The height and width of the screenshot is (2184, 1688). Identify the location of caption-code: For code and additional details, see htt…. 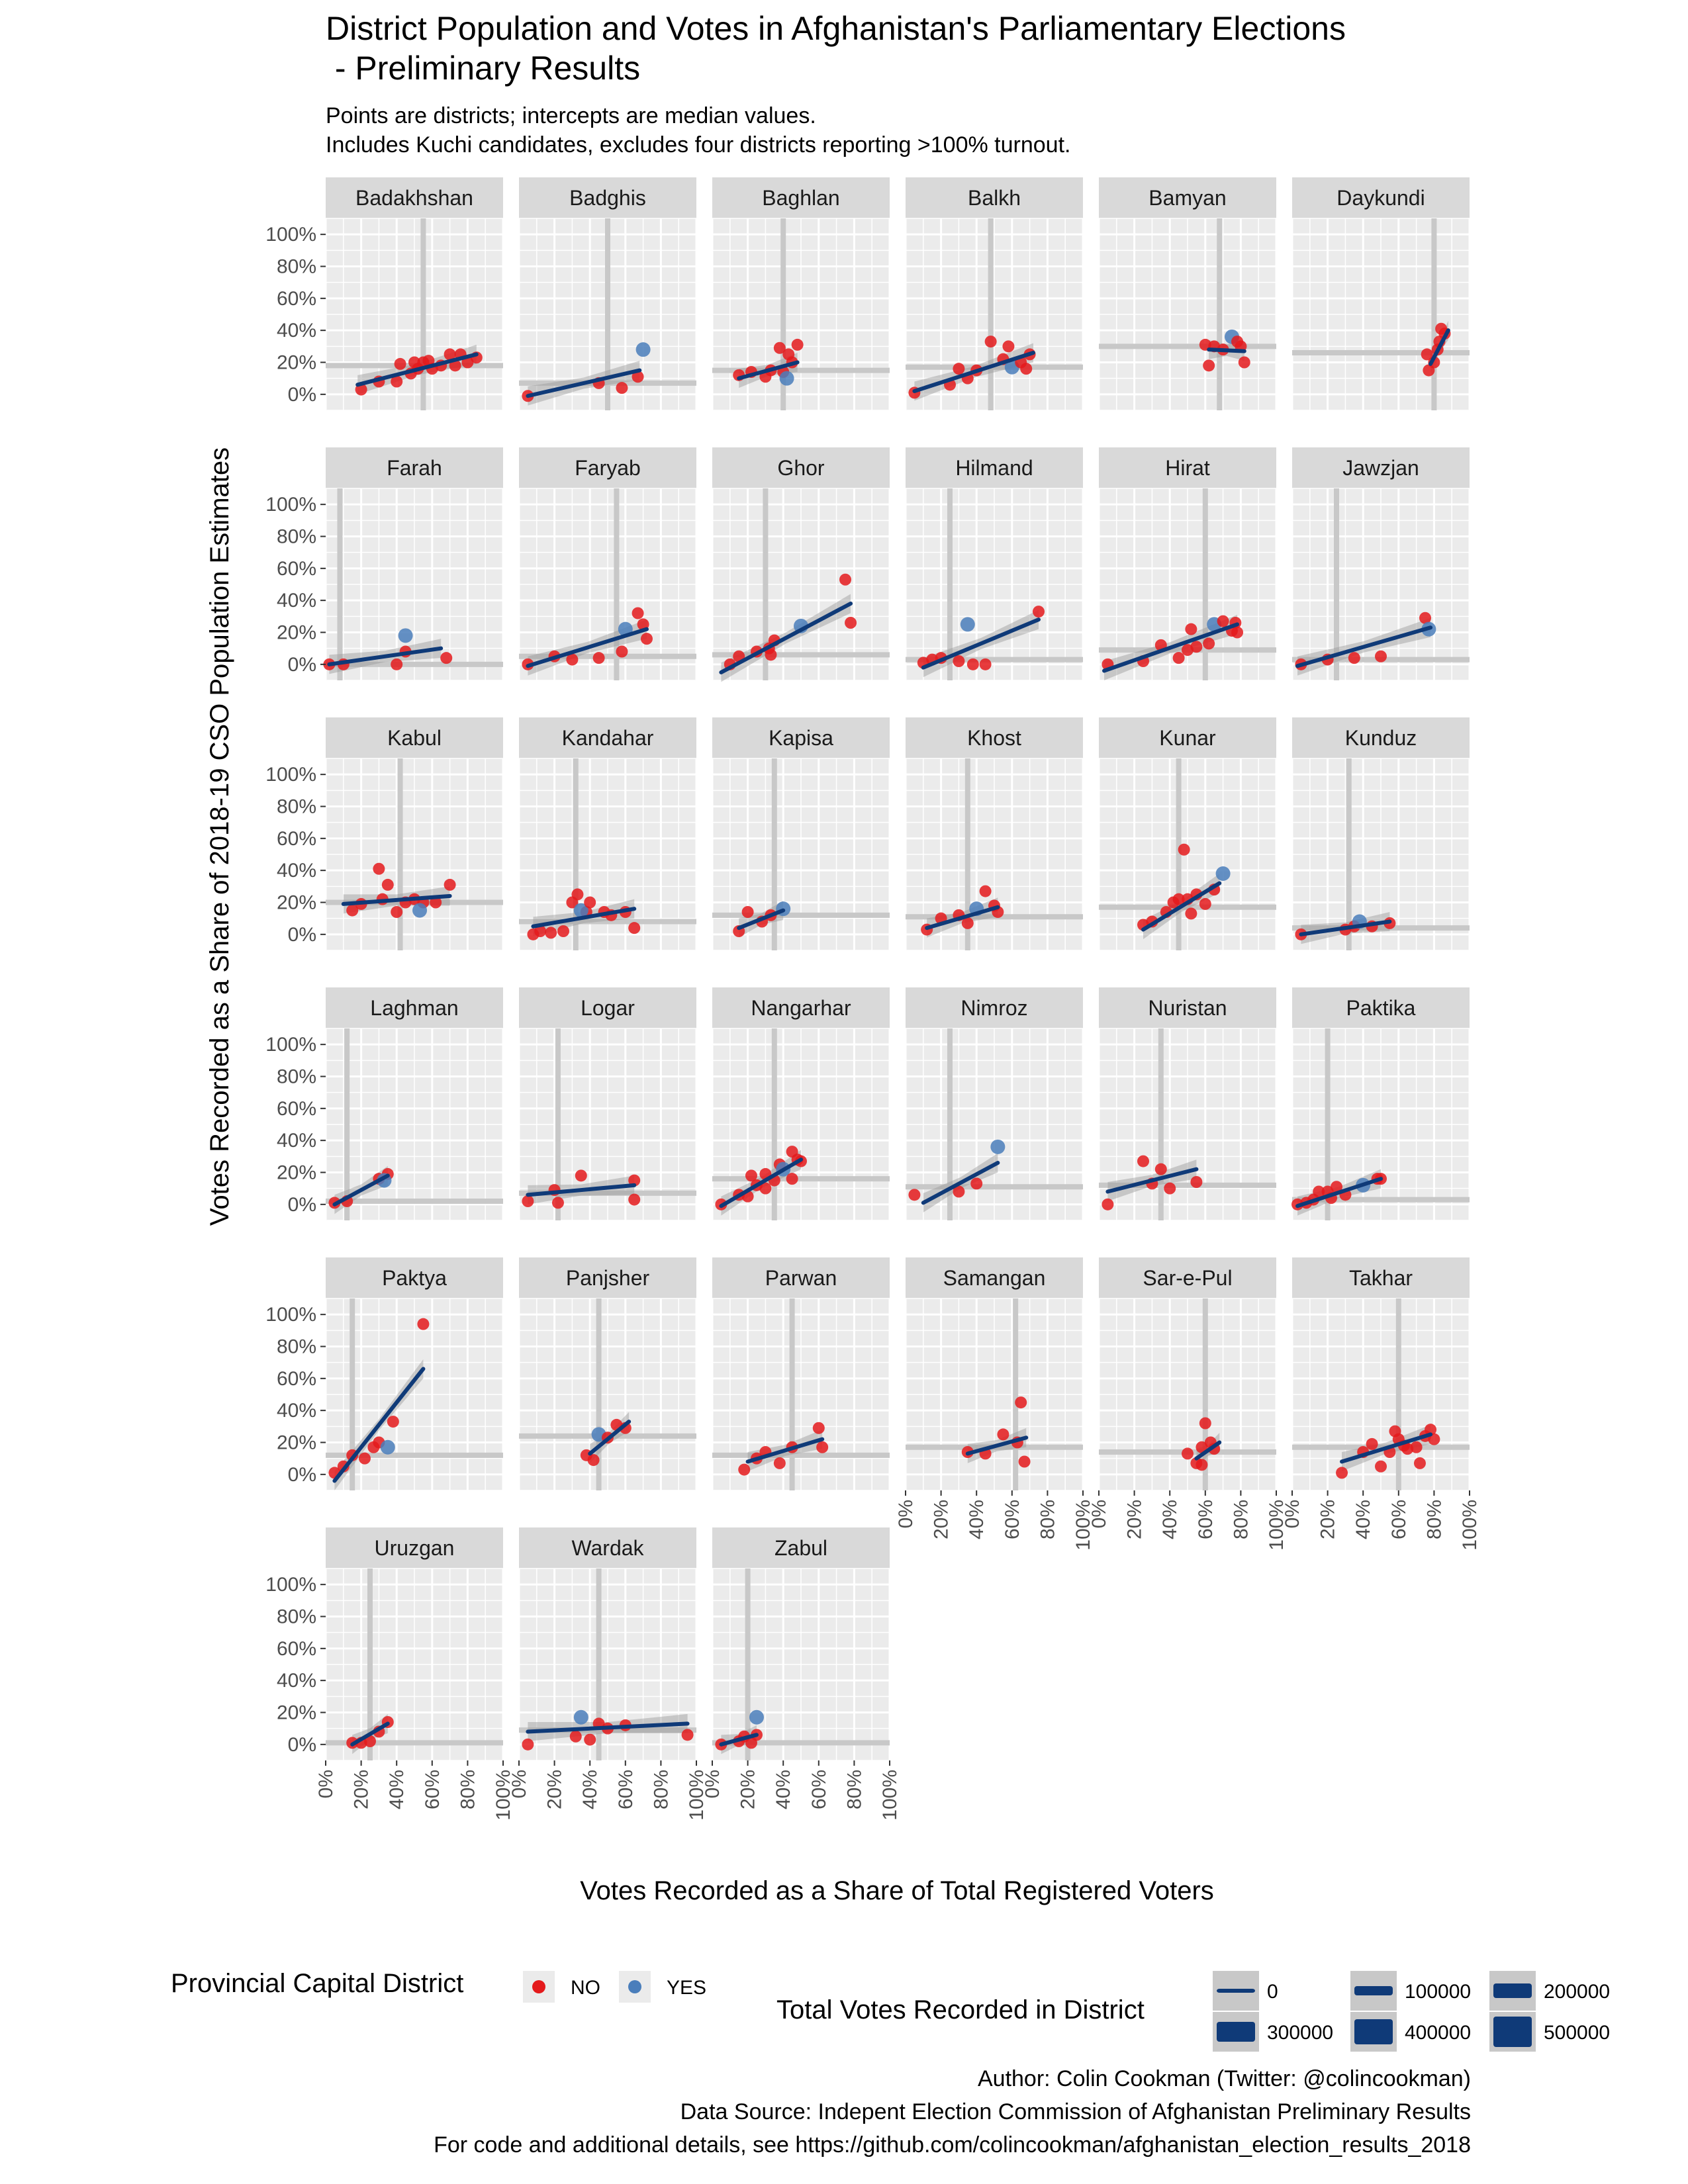
(952, 2145).